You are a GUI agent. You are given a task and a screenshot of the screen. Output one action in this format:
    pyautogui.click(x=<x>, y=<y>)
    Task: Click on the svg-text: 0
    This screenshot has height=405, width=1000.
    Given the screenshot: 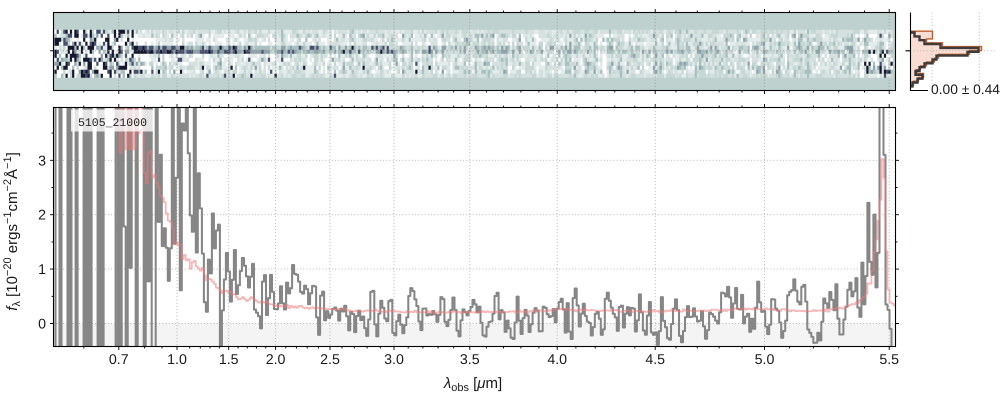 What is the action you would take?
    pyautogui.click(x=42, y=325)
    